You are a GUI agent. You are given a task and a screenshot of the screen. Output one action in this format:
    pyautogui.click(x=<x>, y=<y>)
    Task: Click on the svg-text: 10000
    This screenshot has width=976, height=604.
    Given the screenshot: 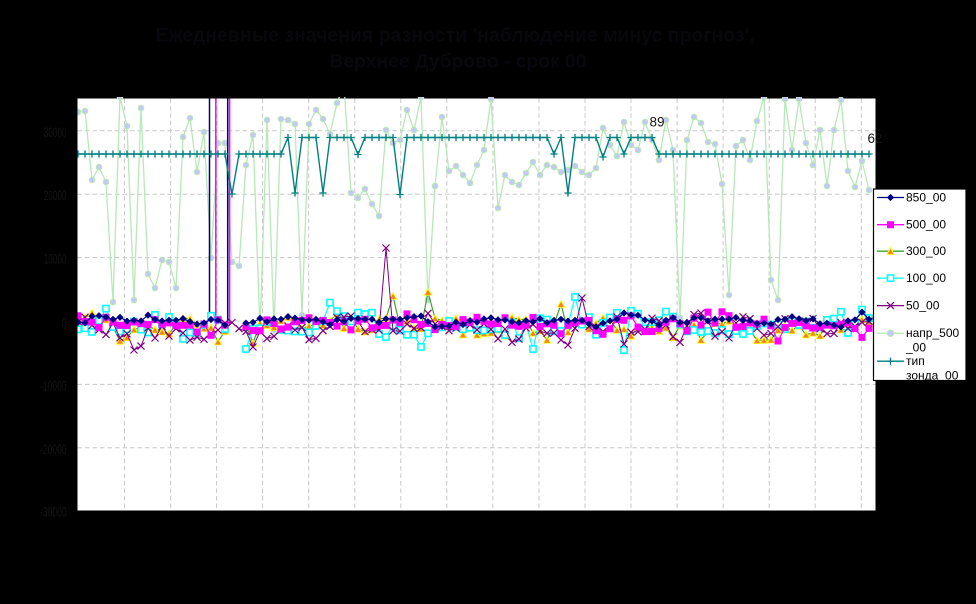 What is the action you would take?
    pyautogui.click(x=55, y=259)
    